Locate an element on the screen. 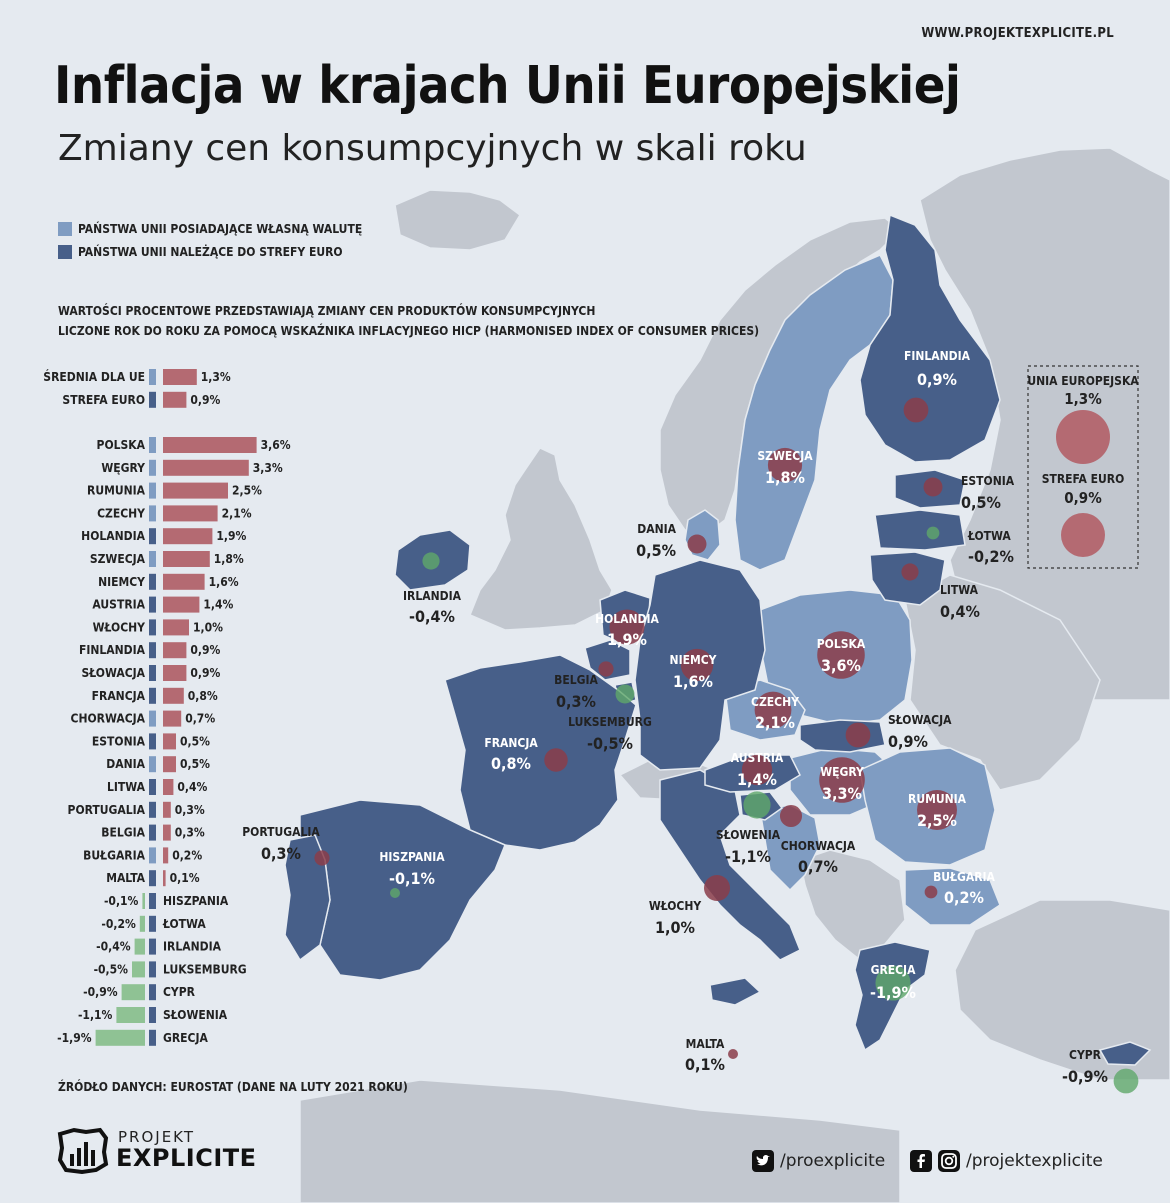 This screenshot has height=1203, width=1170. bar-value-label: 1,4% is located at coordinates (218, 605).